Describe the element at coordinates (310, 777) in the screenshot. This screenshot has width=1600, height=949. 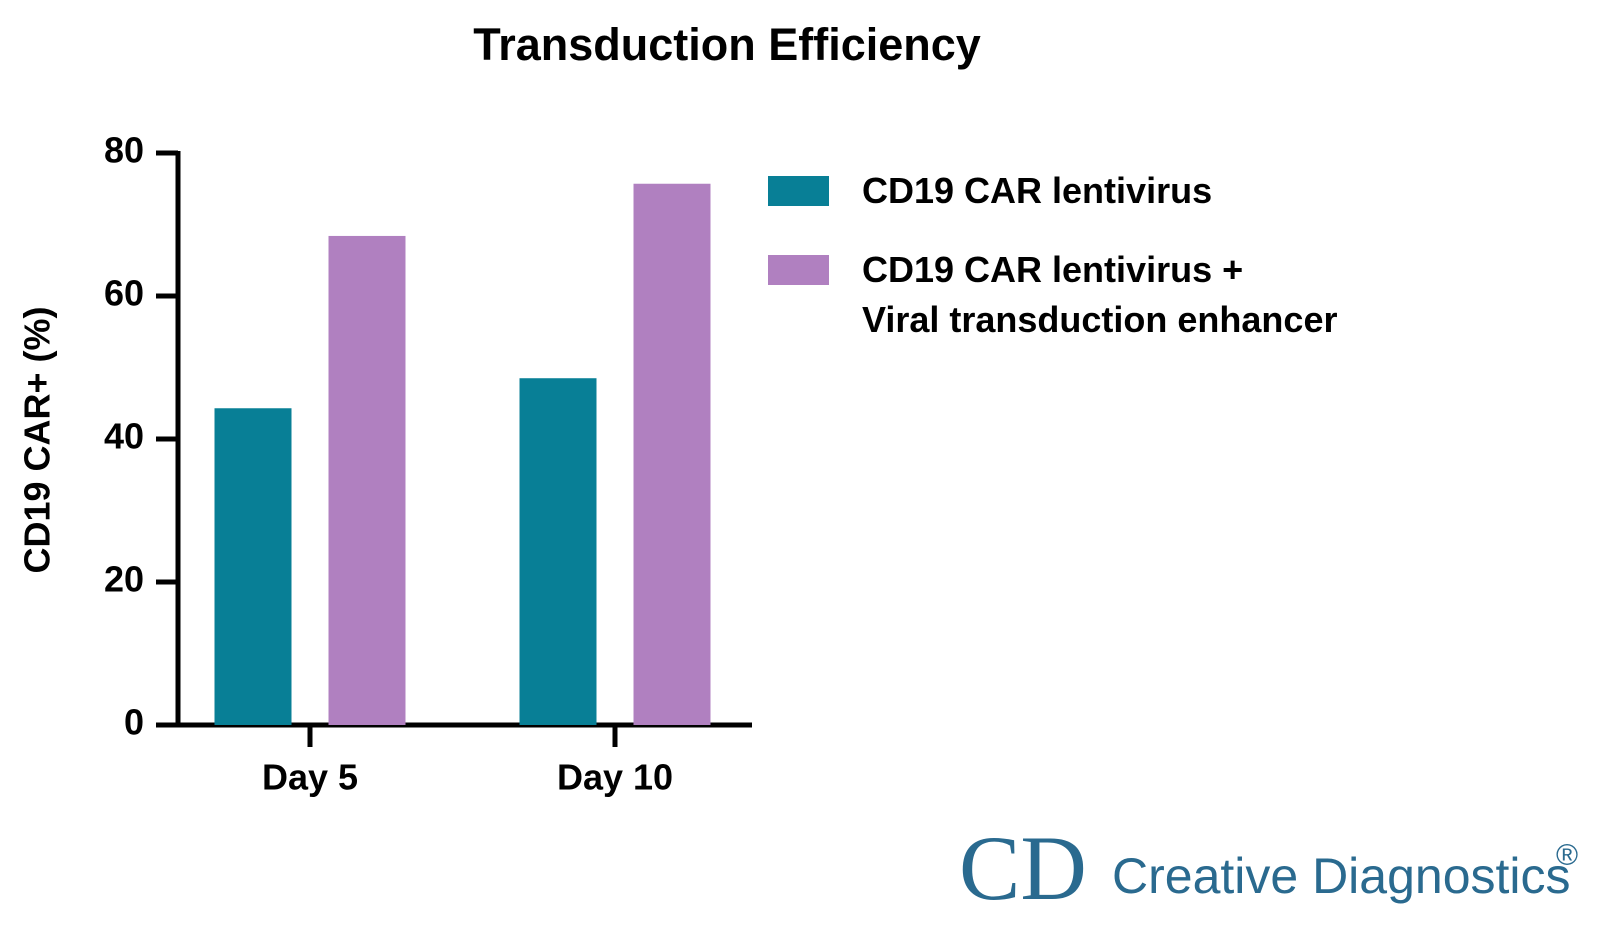
I see `x-tick-label: Day 5` at that location.